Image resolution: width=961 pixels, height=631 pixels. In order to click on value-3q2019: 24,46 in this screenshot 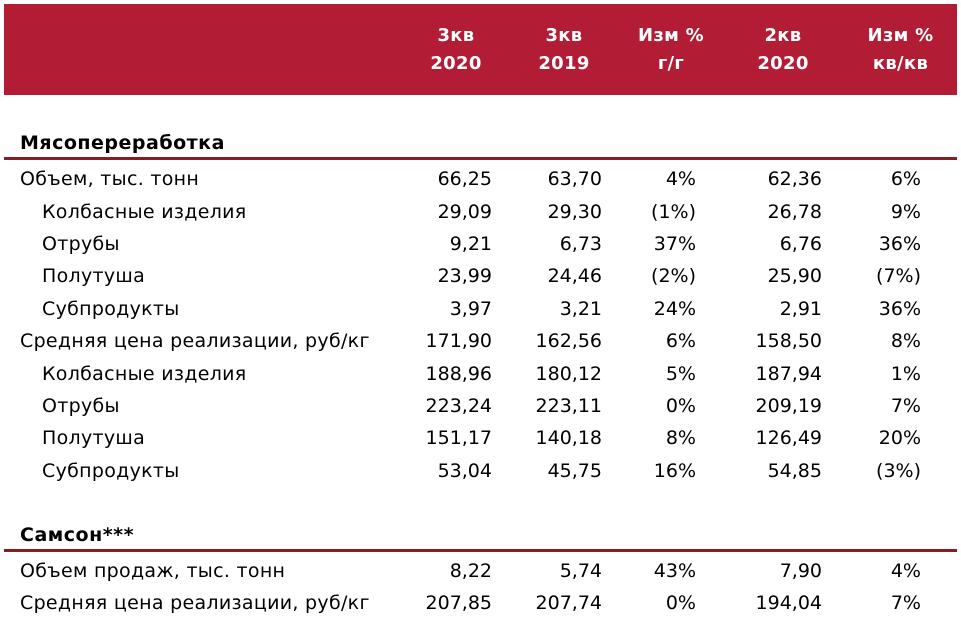, I will do `click(574, 276)`.